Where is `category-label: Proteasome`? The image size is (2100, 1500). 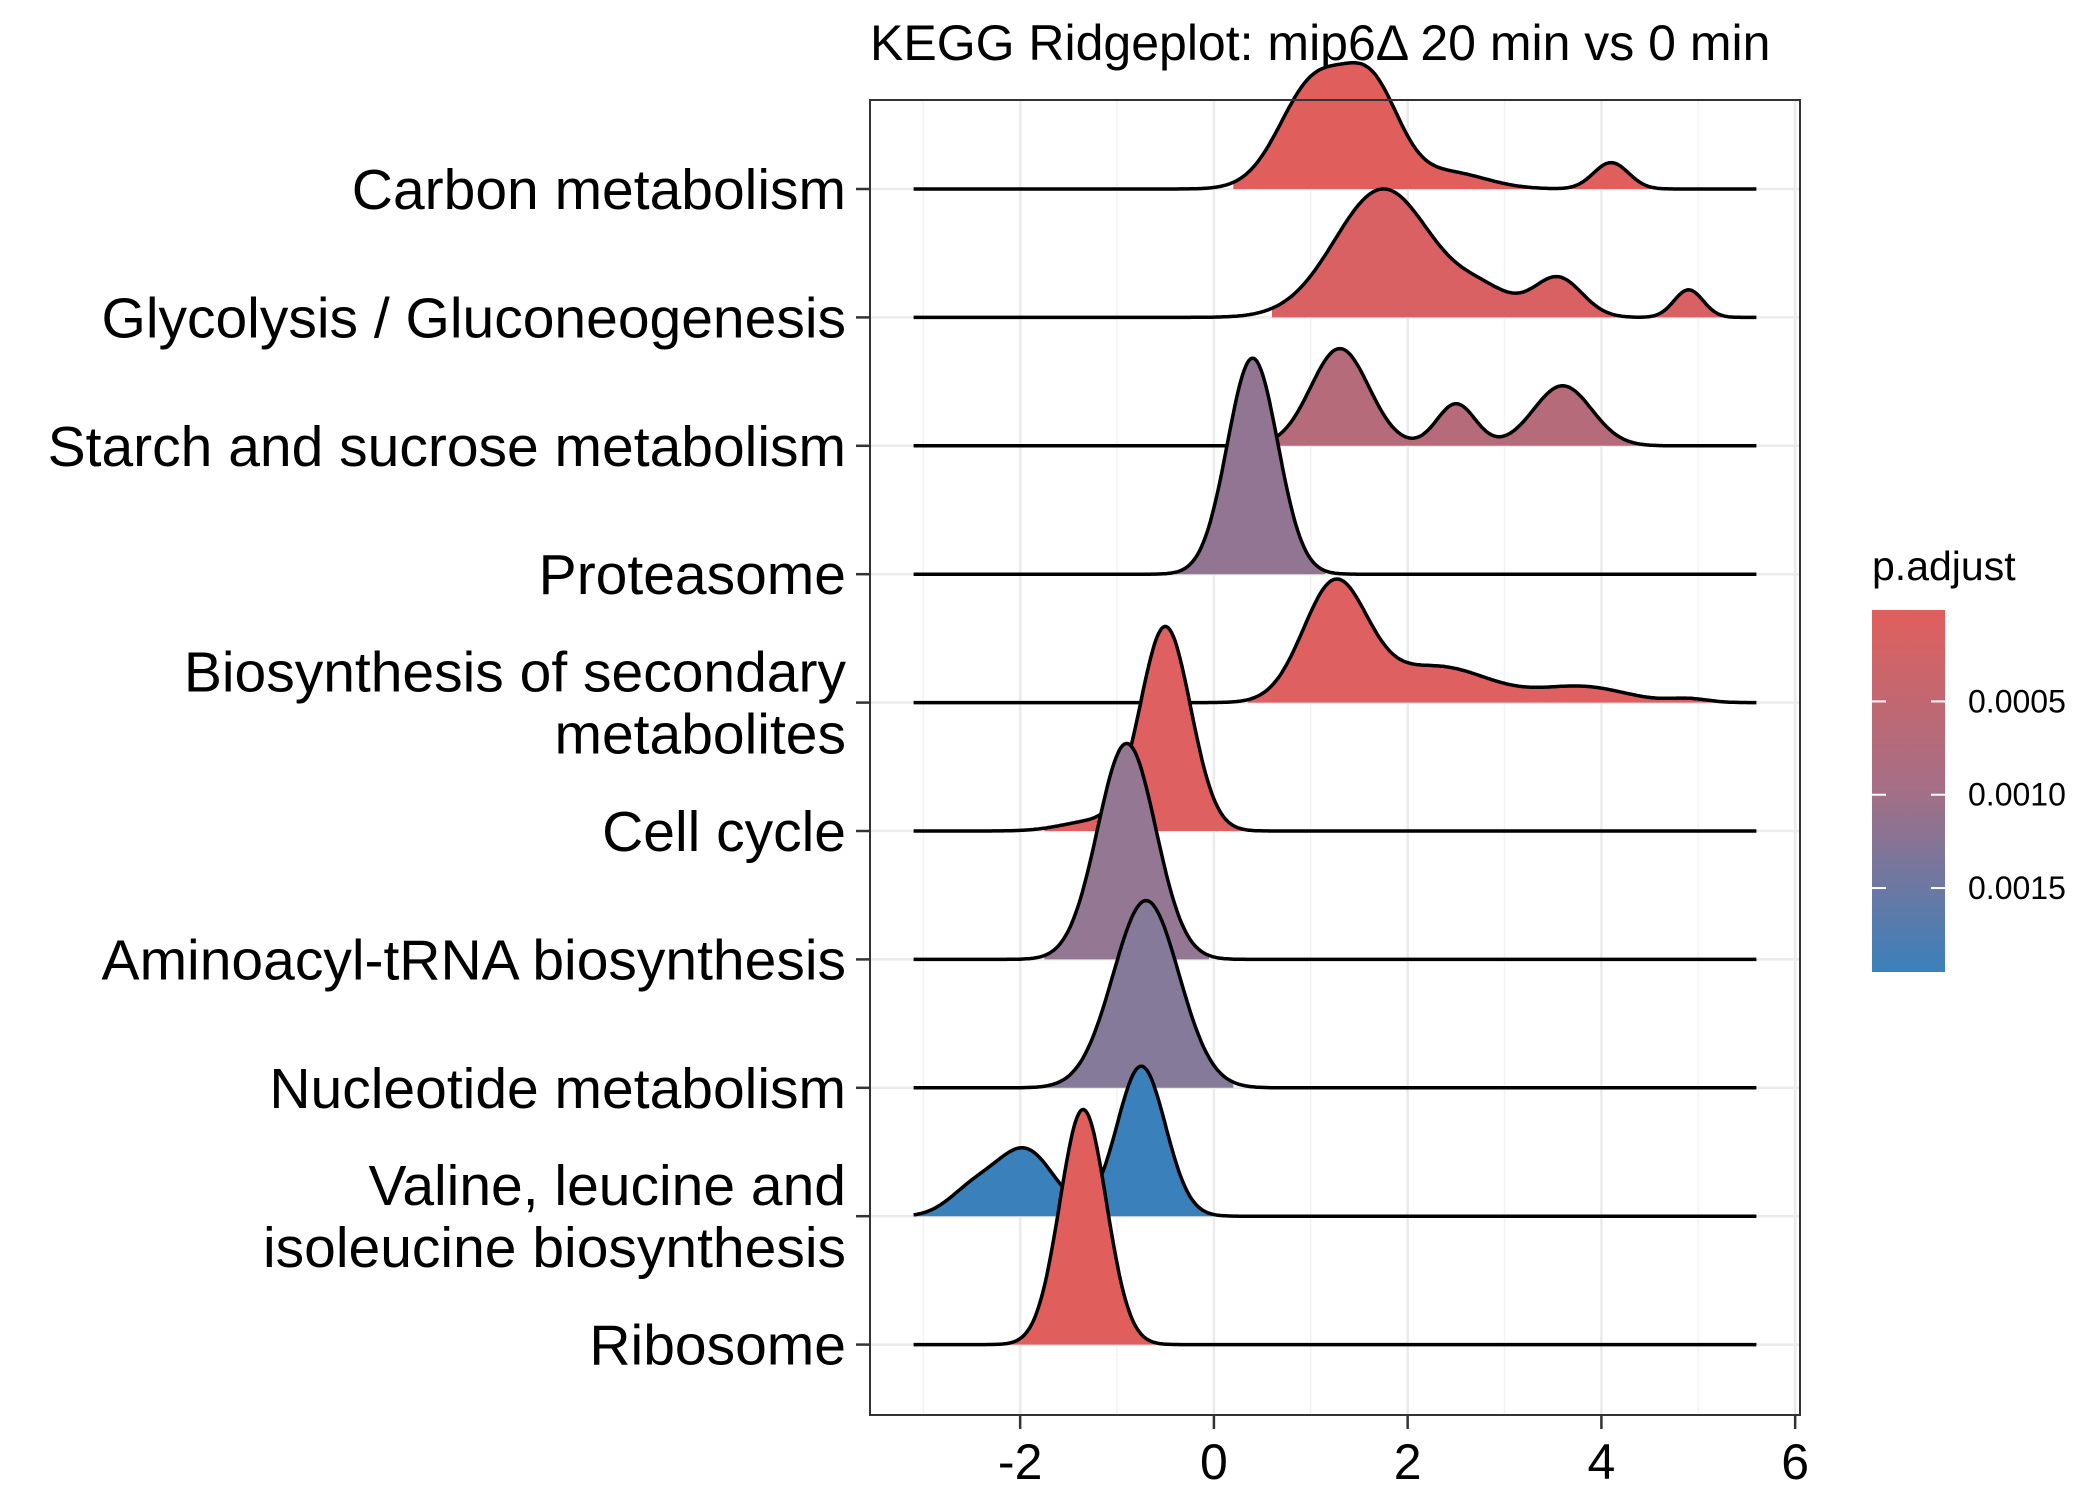
category-label: Proteasome is located at coordinates (692, 575).